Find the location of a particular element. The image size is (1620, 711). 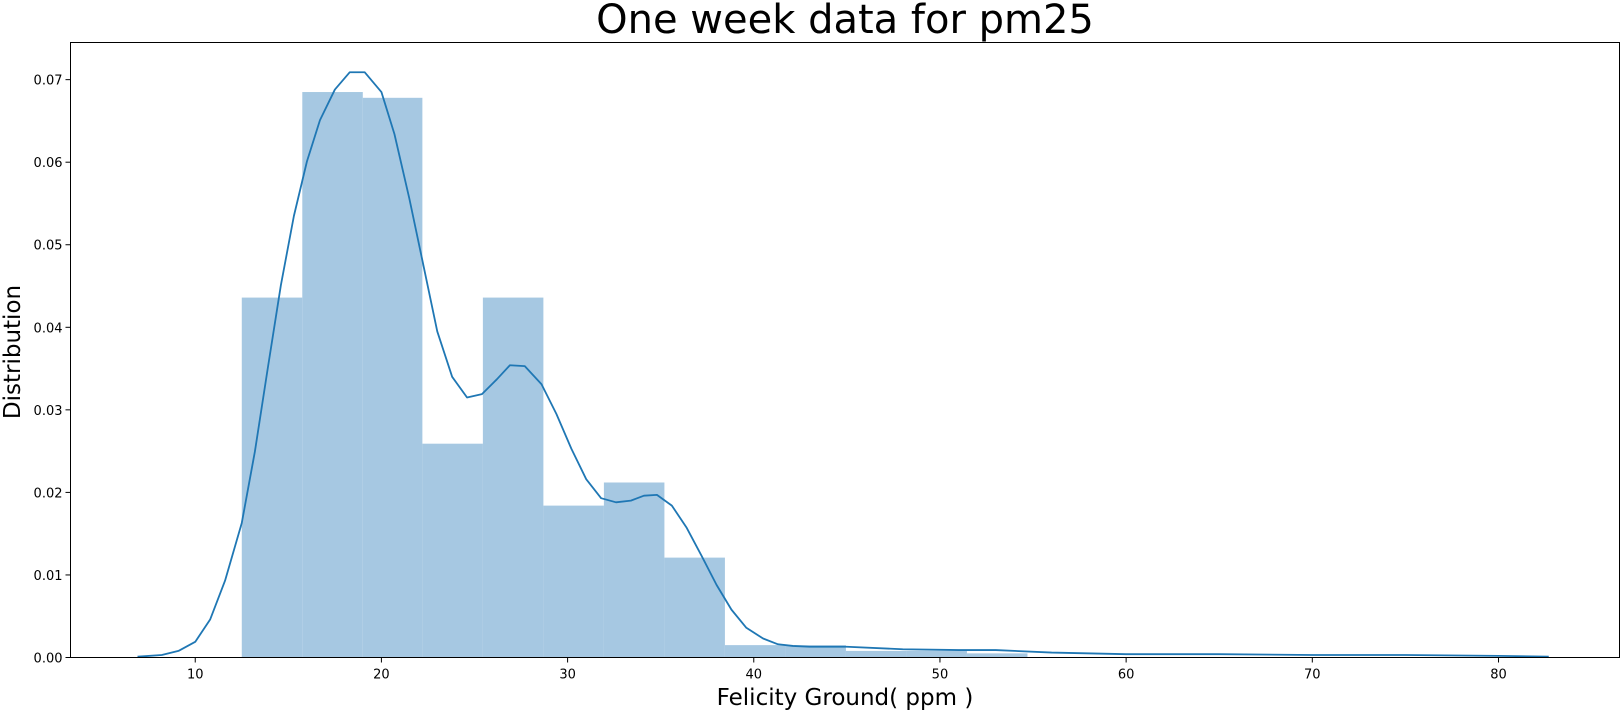

y-tick-label-7: 0.07 is located at coordinates (48, 81).